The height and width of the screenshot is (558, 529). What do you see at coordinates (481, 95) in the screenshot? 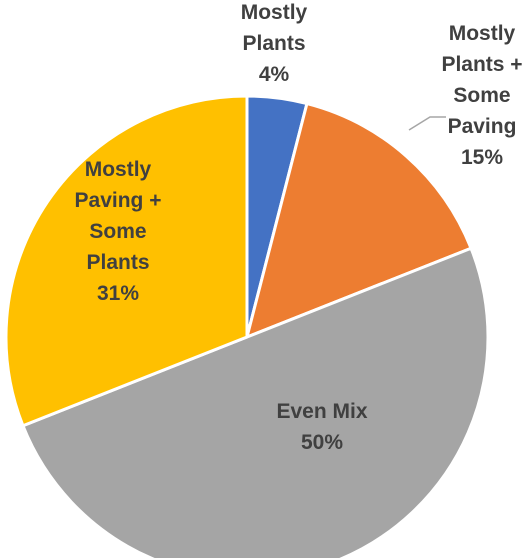
I see `data-label-mostly-plants-some-paving: Mostly Plants + Some Paving 15%` at bounding box center [481, 95].